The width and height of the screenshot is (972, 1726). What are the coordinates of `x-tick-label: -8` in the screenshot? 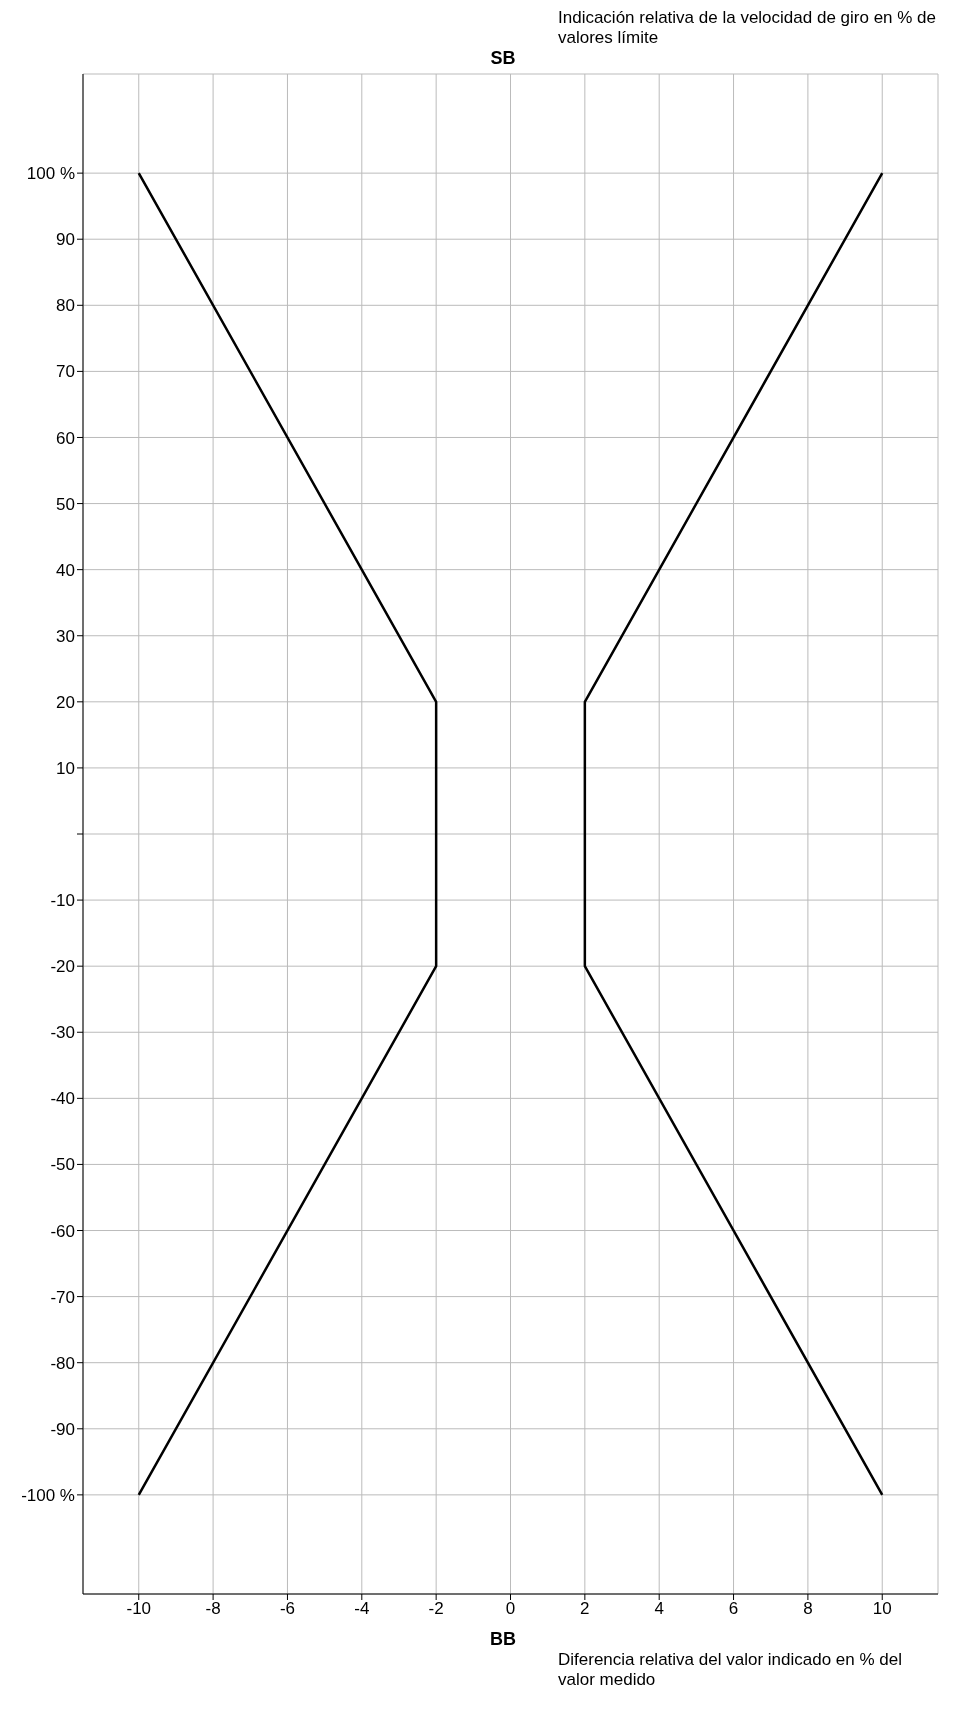 It's located at (213, 1609).